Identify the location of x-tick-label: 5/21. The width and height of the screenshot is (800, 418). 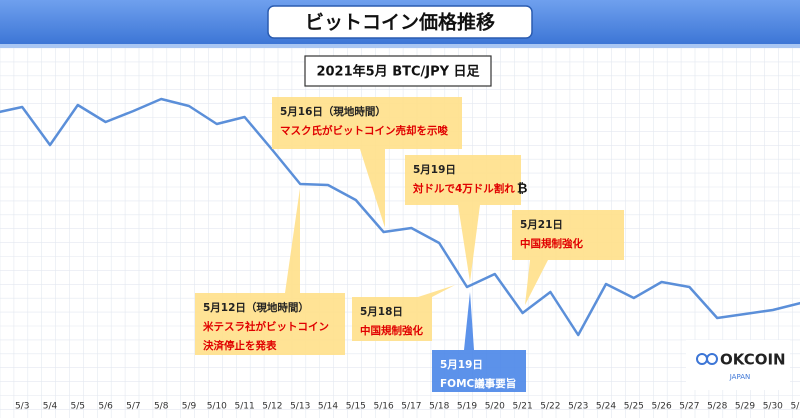
(522, 407).